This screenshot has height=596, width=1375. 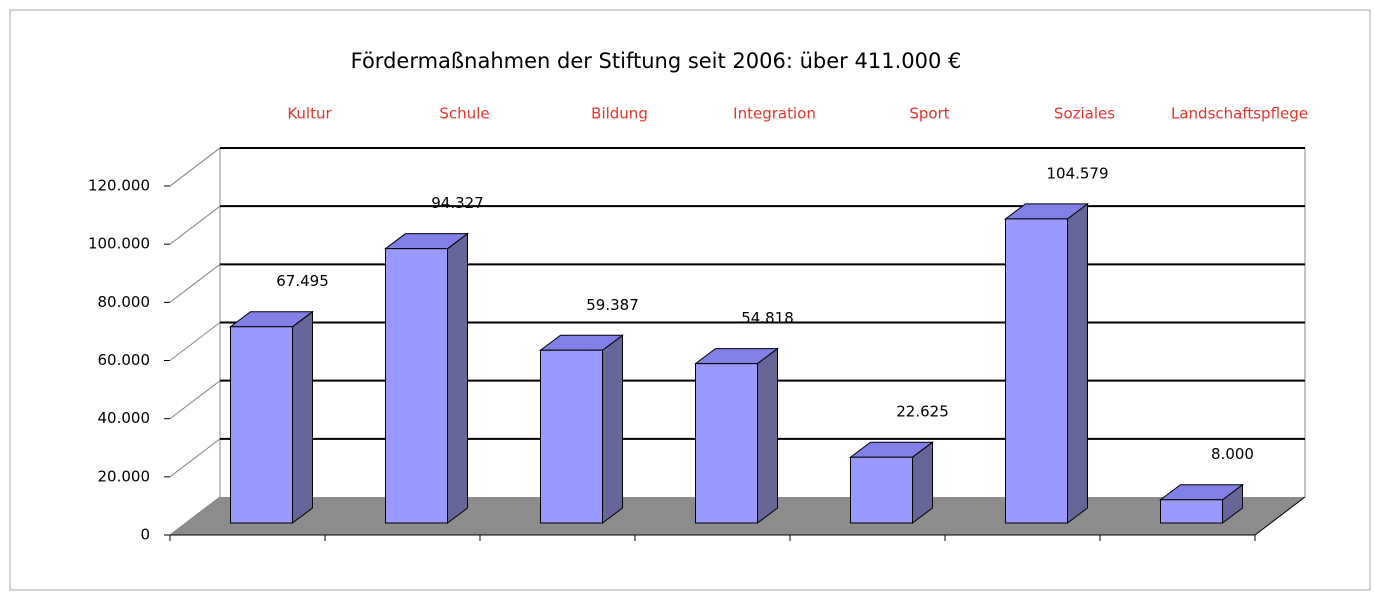 I want to click on category-label: Bildung, so click(x=619, y=114).